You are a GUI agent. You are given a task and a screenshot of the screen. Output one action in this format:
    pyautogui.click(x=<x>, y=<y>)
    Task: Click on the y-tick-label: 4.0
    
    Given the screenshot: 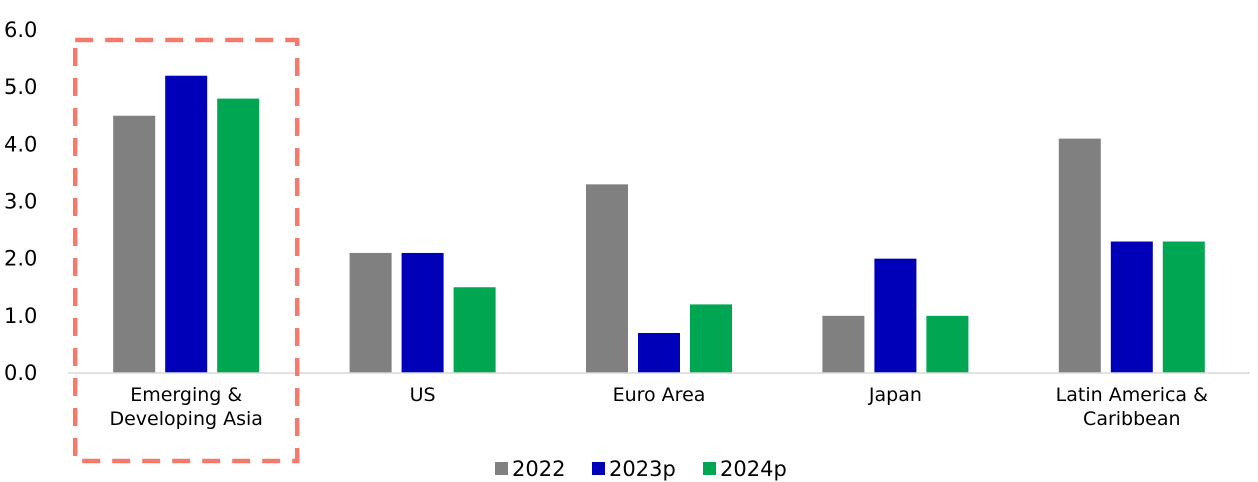 What is the action you would take?
    pyautogui.click(x=20, y=144)
    